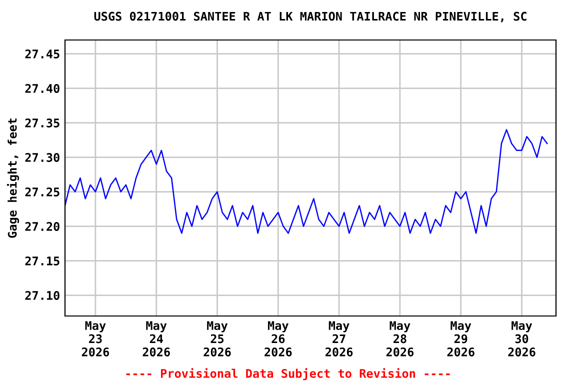  Describe the element at coordinates (42, 88) in the screenshot. I see `y-tick-label: 27.40` at that location.